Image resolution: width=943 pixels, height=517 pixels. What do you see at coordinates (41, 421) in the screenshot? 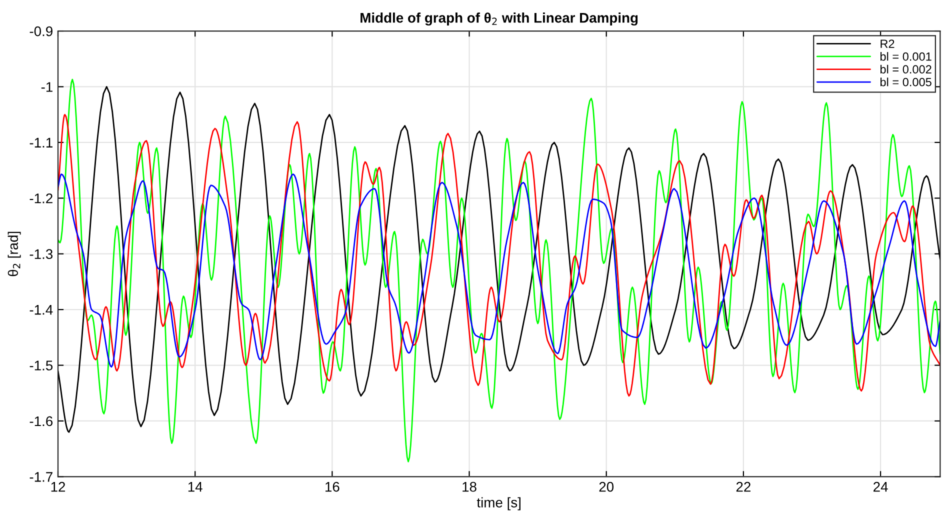
I see `y-tick-label: -1.6` at bounding box center [41, 421].